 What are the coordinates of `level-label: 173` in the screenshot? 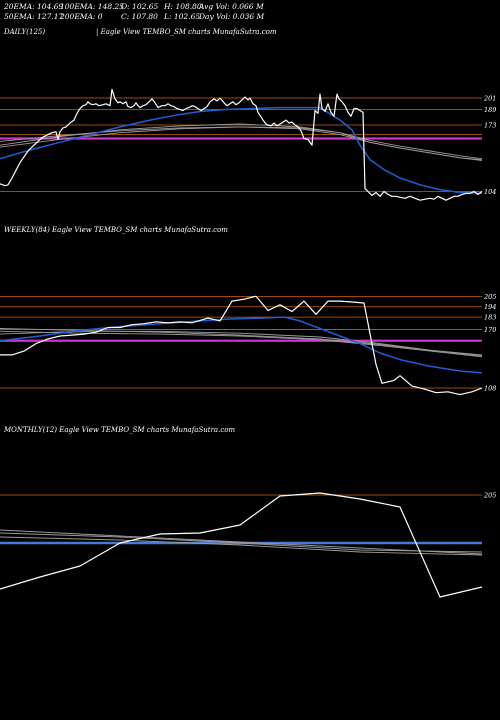 It's located at (490, 125).